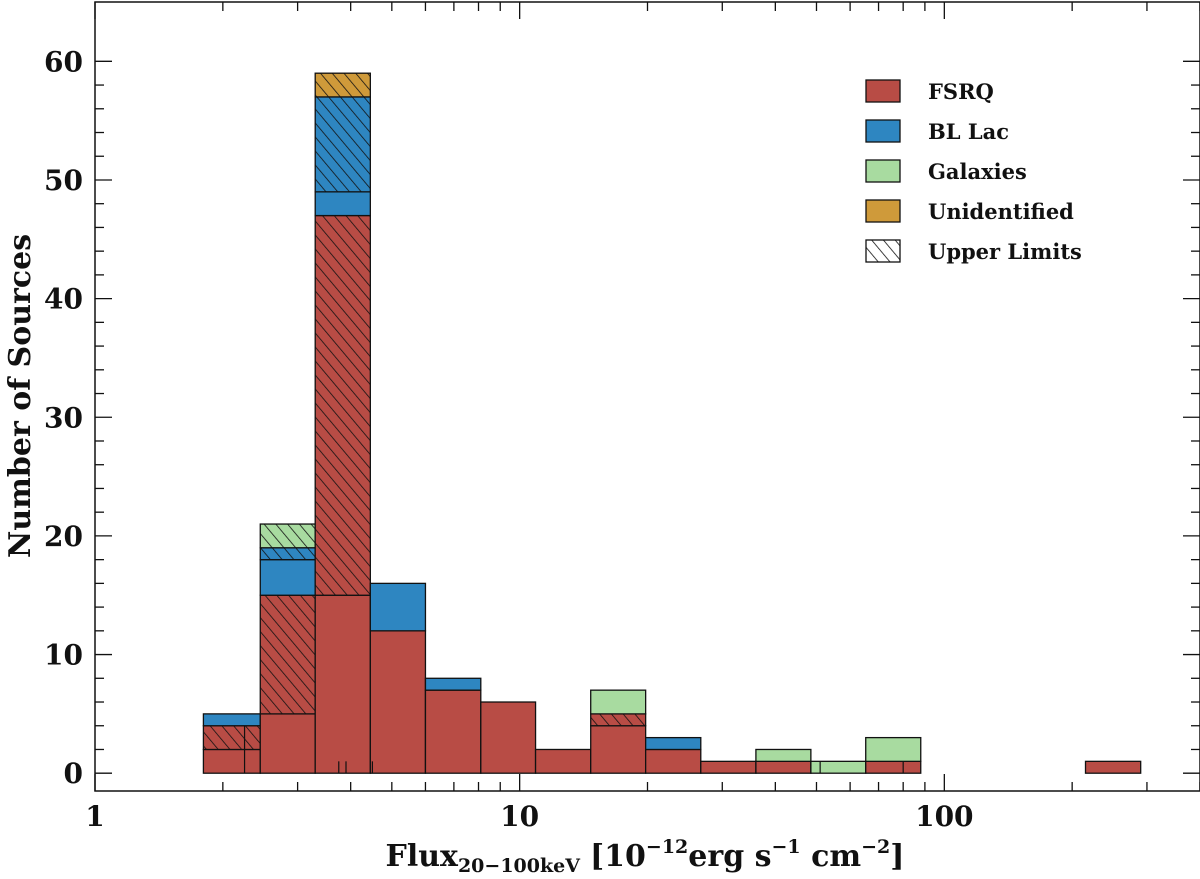  I want to click on bar-bin10-fsrq-segment, so click(728, 767).